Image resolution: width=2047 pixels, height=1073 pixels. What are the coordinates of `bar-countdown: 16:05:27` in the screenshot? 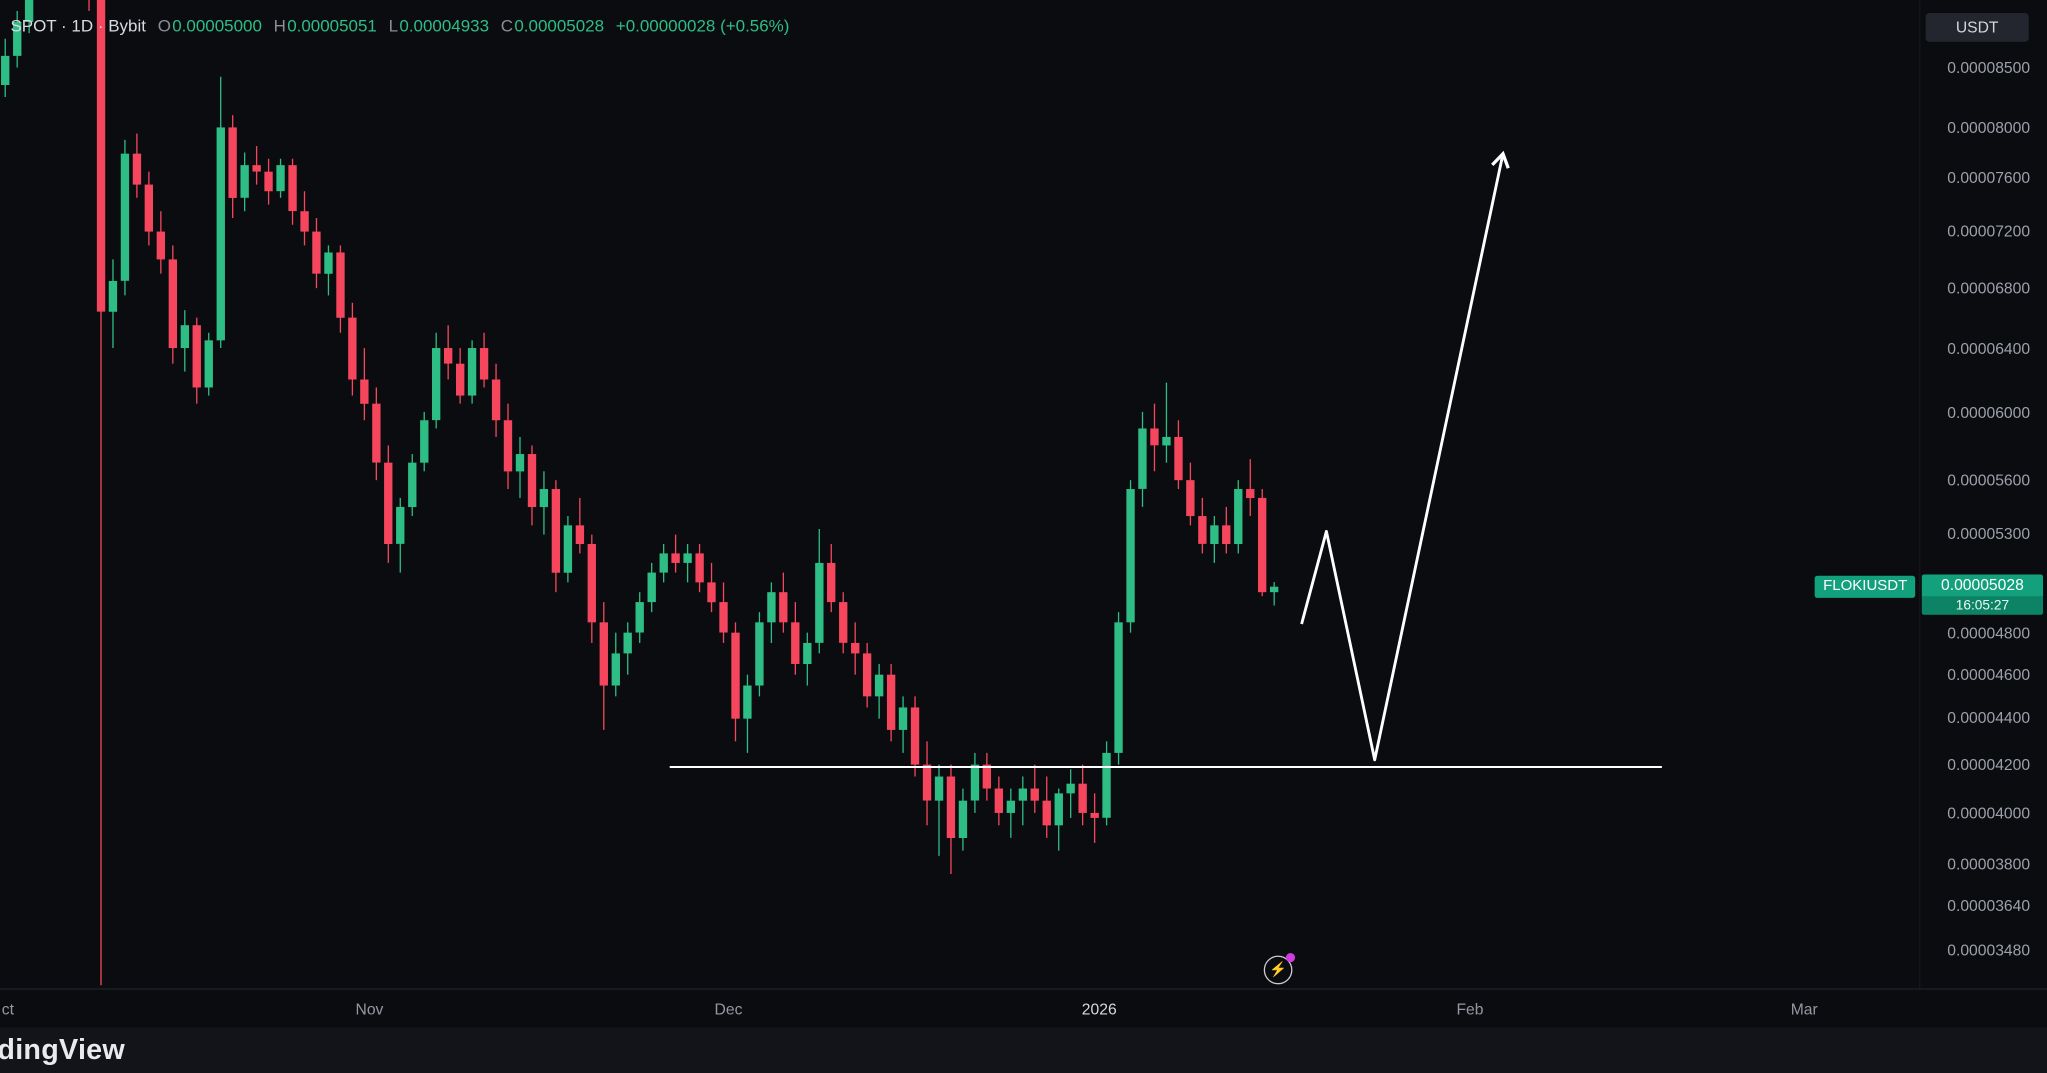 It's located at (1982, 606).